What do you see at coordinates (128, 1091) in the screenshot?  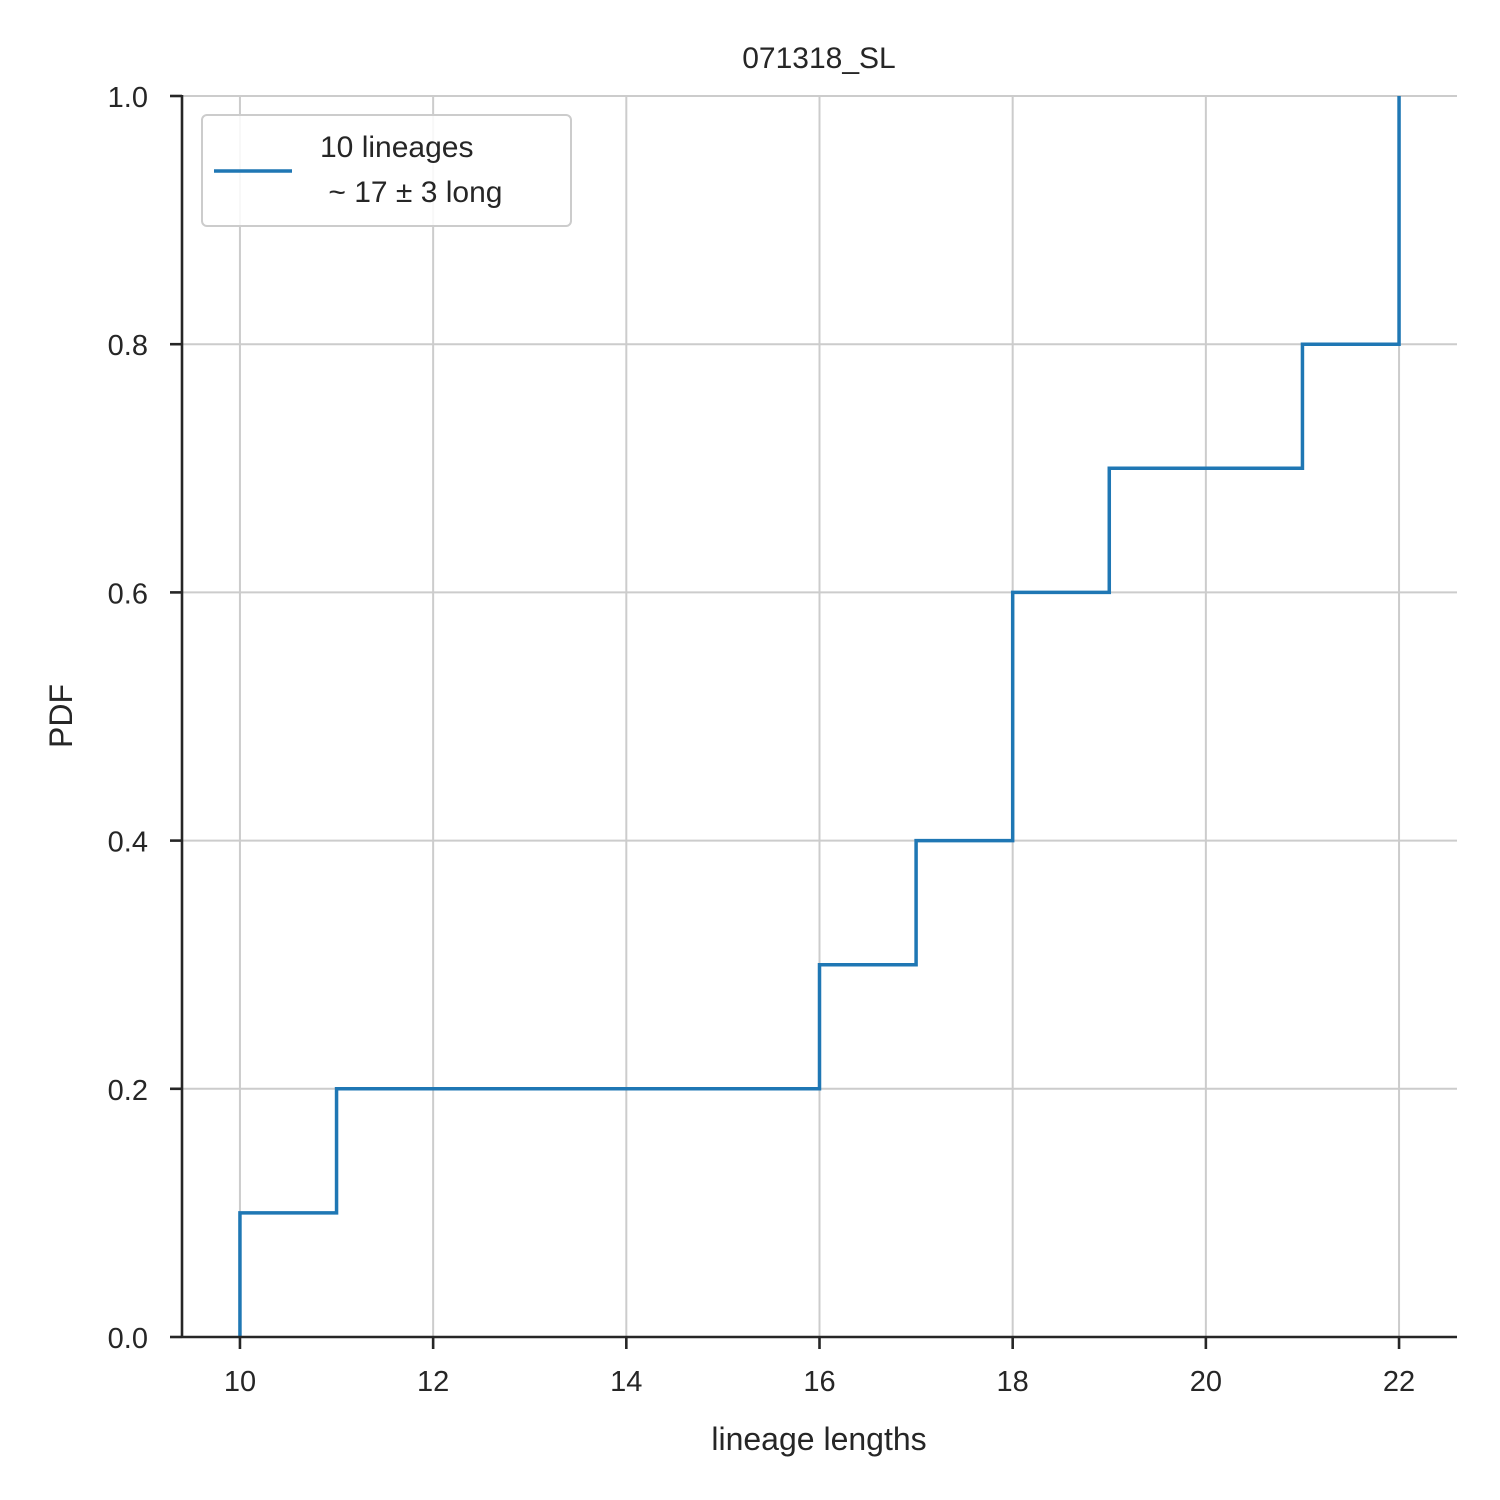 I see `y-tick-label: 0.2` at bounding box center [128, 1091].